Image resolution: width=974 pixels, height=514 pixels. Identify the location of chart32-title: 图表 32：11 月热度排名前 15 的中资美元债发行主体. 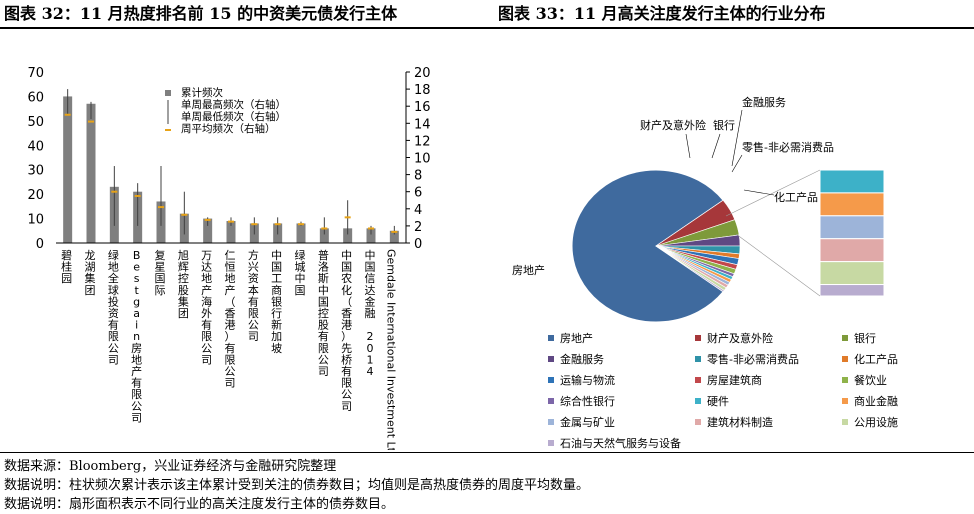
(201, 13).